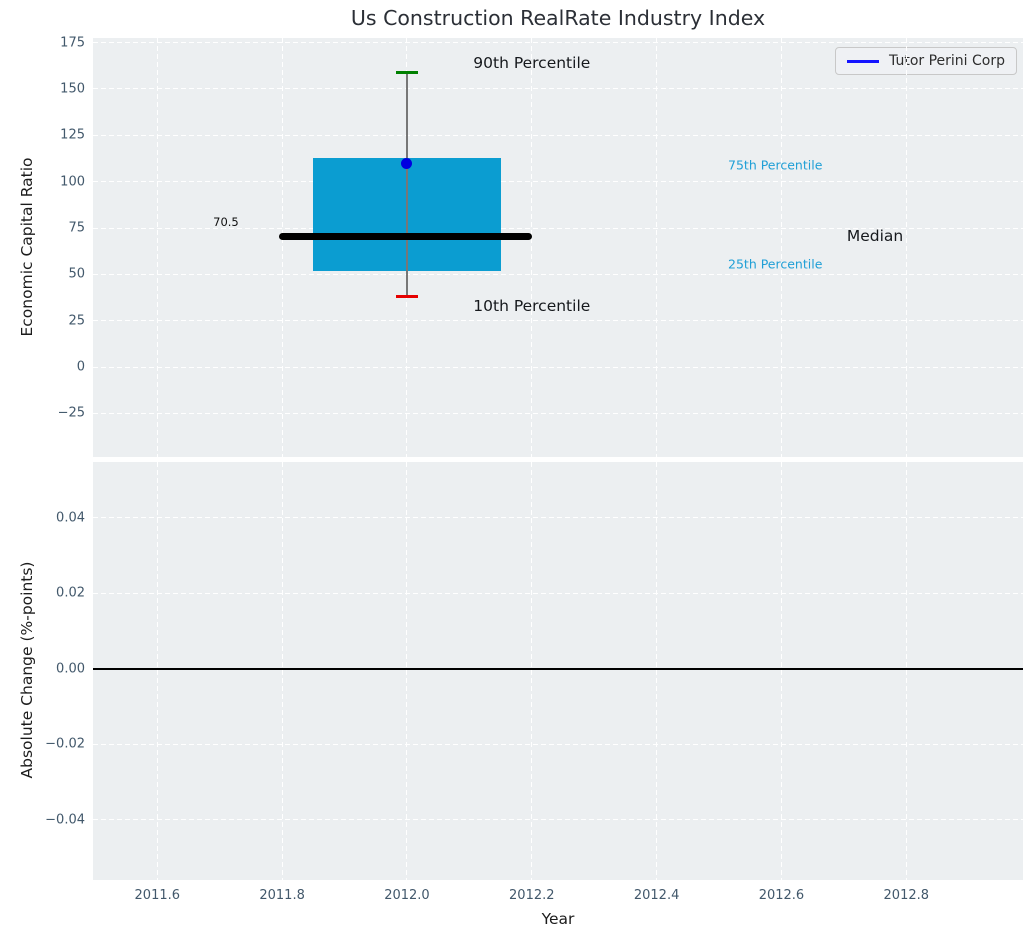 The width and height of the screenshot is (1034, 942). Describe the element at coordinates (906, 895) in the screenshot. I see `x-tick-label: 2012.8` at that location.